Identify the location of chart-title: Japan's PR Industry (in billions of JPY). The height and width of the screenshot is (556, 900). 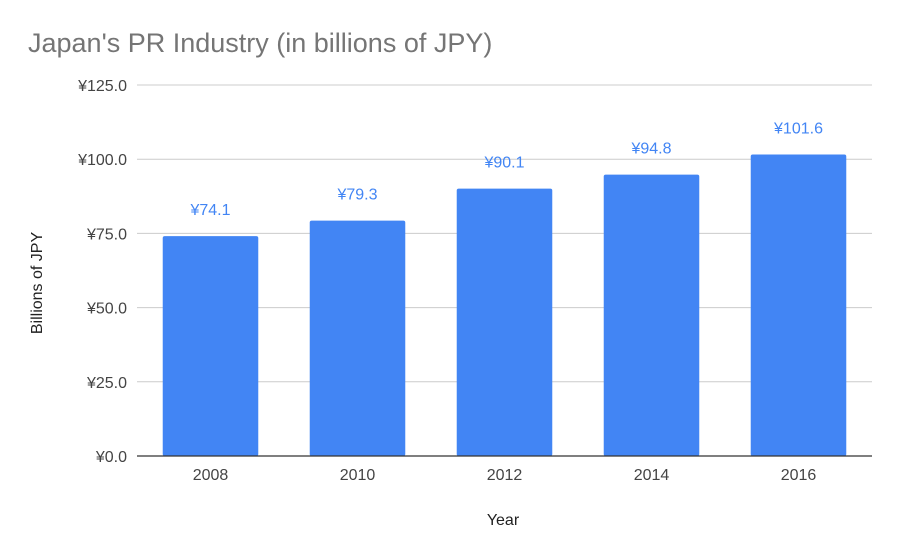
(260, 43).